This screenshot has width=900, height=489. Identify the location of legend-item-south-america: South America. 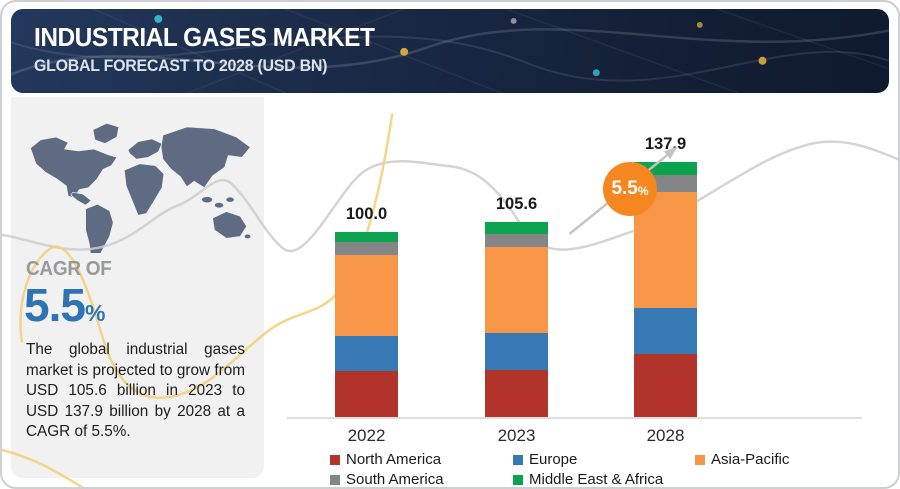
(387, 479).